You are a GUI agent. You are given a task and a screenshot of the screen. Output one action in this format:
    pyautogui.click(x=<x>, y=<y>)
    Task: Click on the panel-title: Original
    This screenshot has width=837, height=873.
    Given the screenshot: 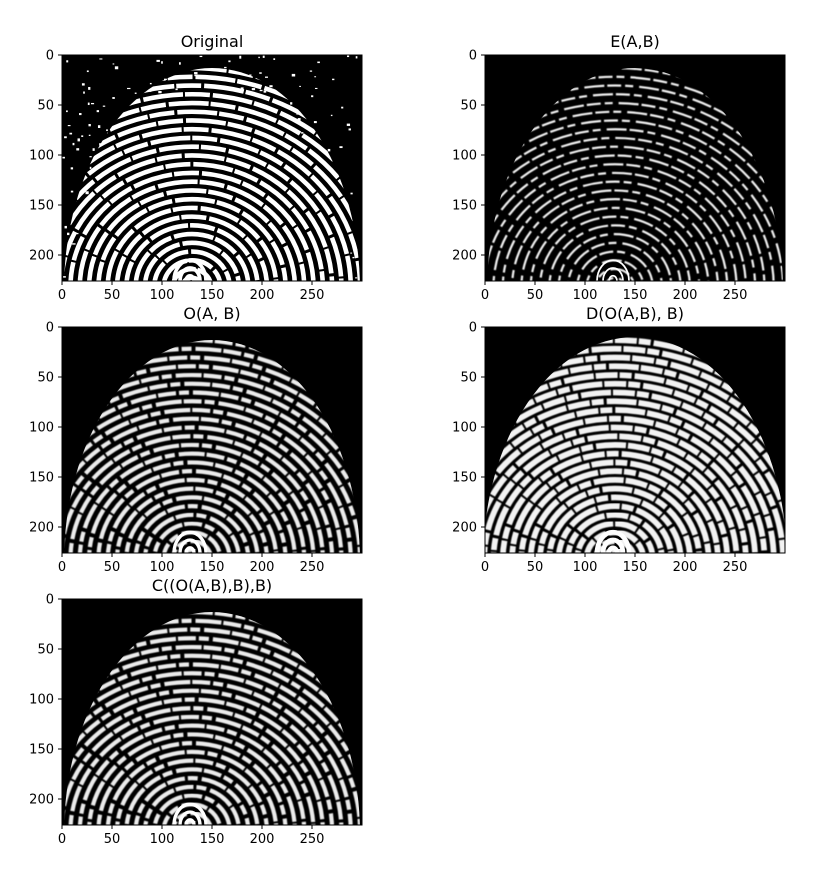 What is the action you would take?
    pyautogui.click(x=212, y=41)
    